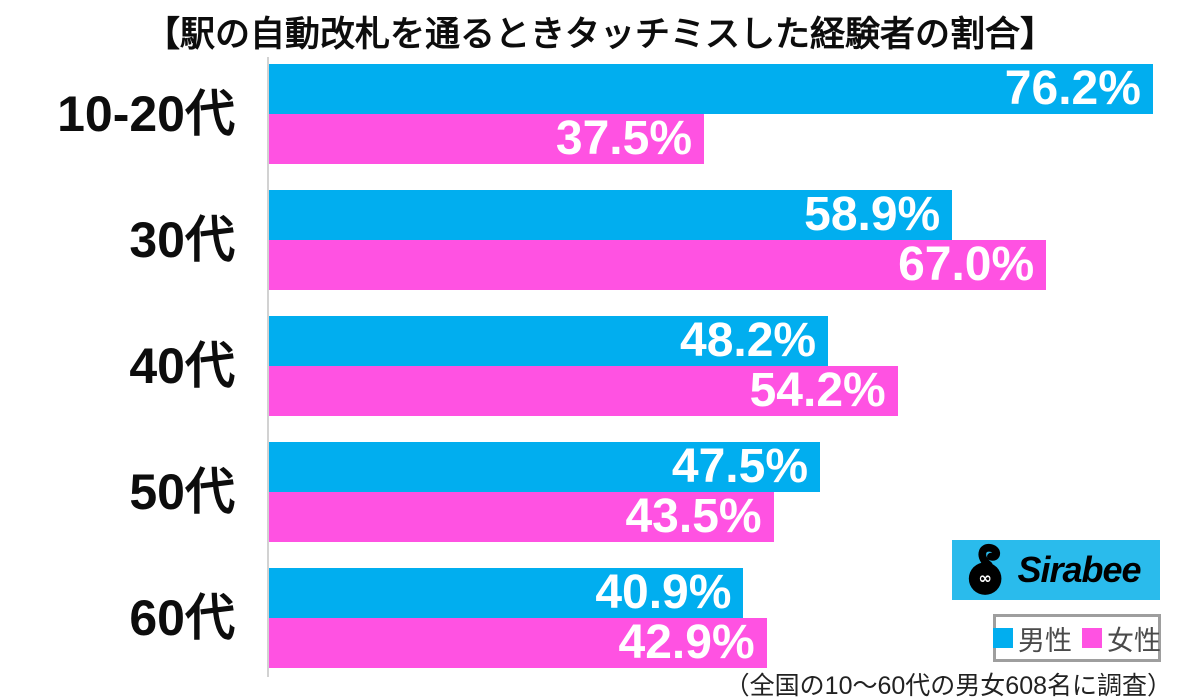 The height and width of the screenshot is (699, 1200). I want to click on category-label: 10-20代, so click(146, 114).